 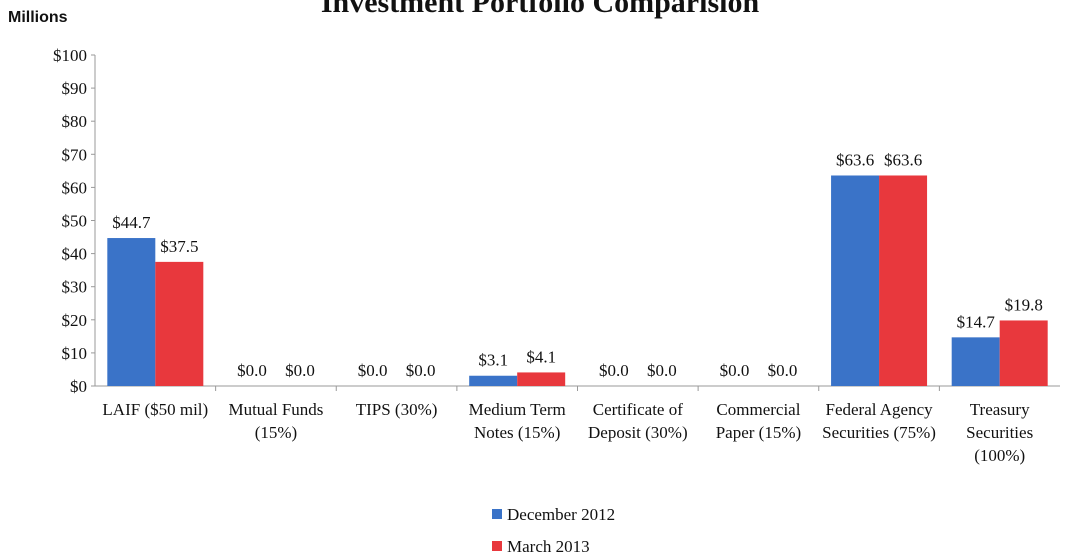 What do you see at coordinates (38, 17) in the screenshot?
I see `y-axis-label: Millions` at bounding box center [38, 17].